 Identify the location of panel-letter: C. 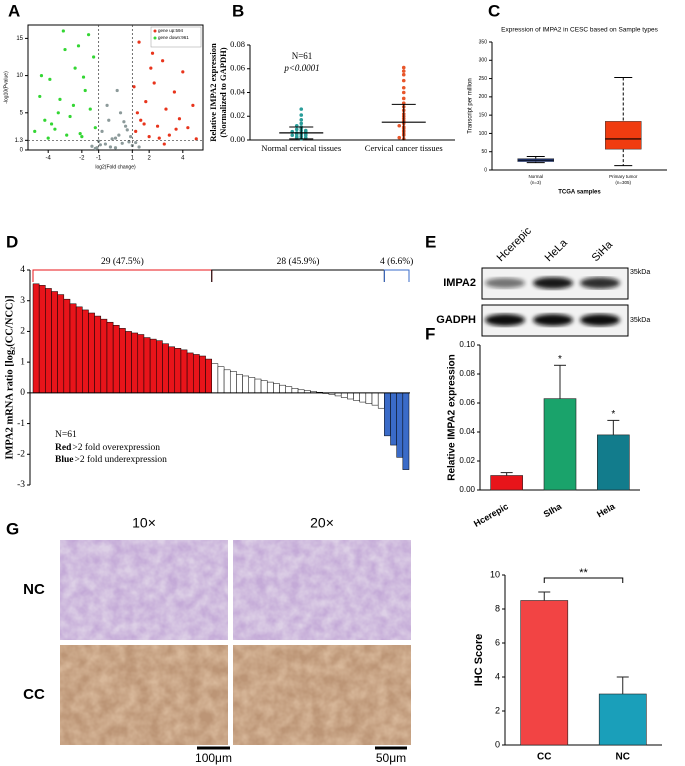
(494, 10).